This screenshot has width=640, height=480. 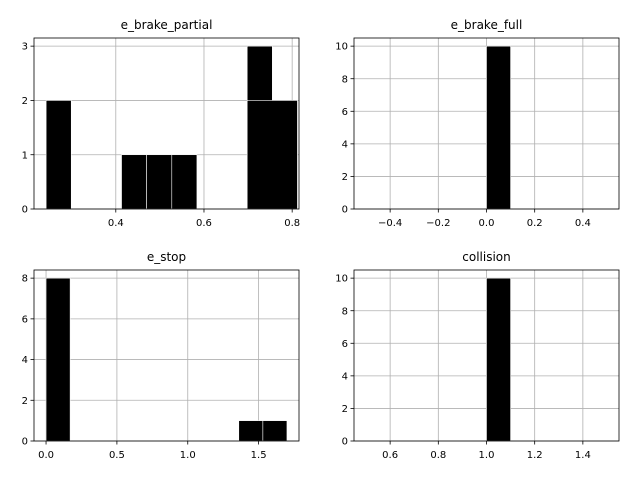 I want to click on x-tick-label: 1.4, so click(x=583, y=455).